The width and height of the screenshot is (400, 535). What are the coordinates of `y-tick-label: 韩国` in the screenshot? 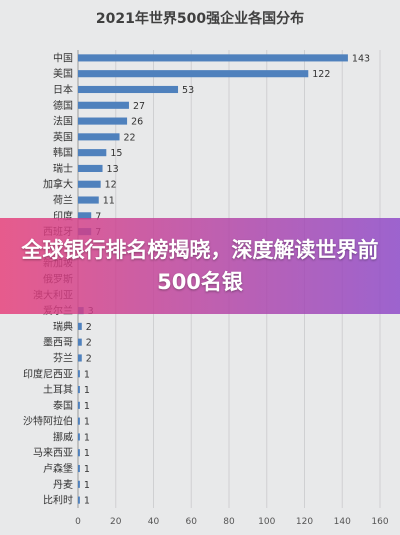 It's located at (63, 152).